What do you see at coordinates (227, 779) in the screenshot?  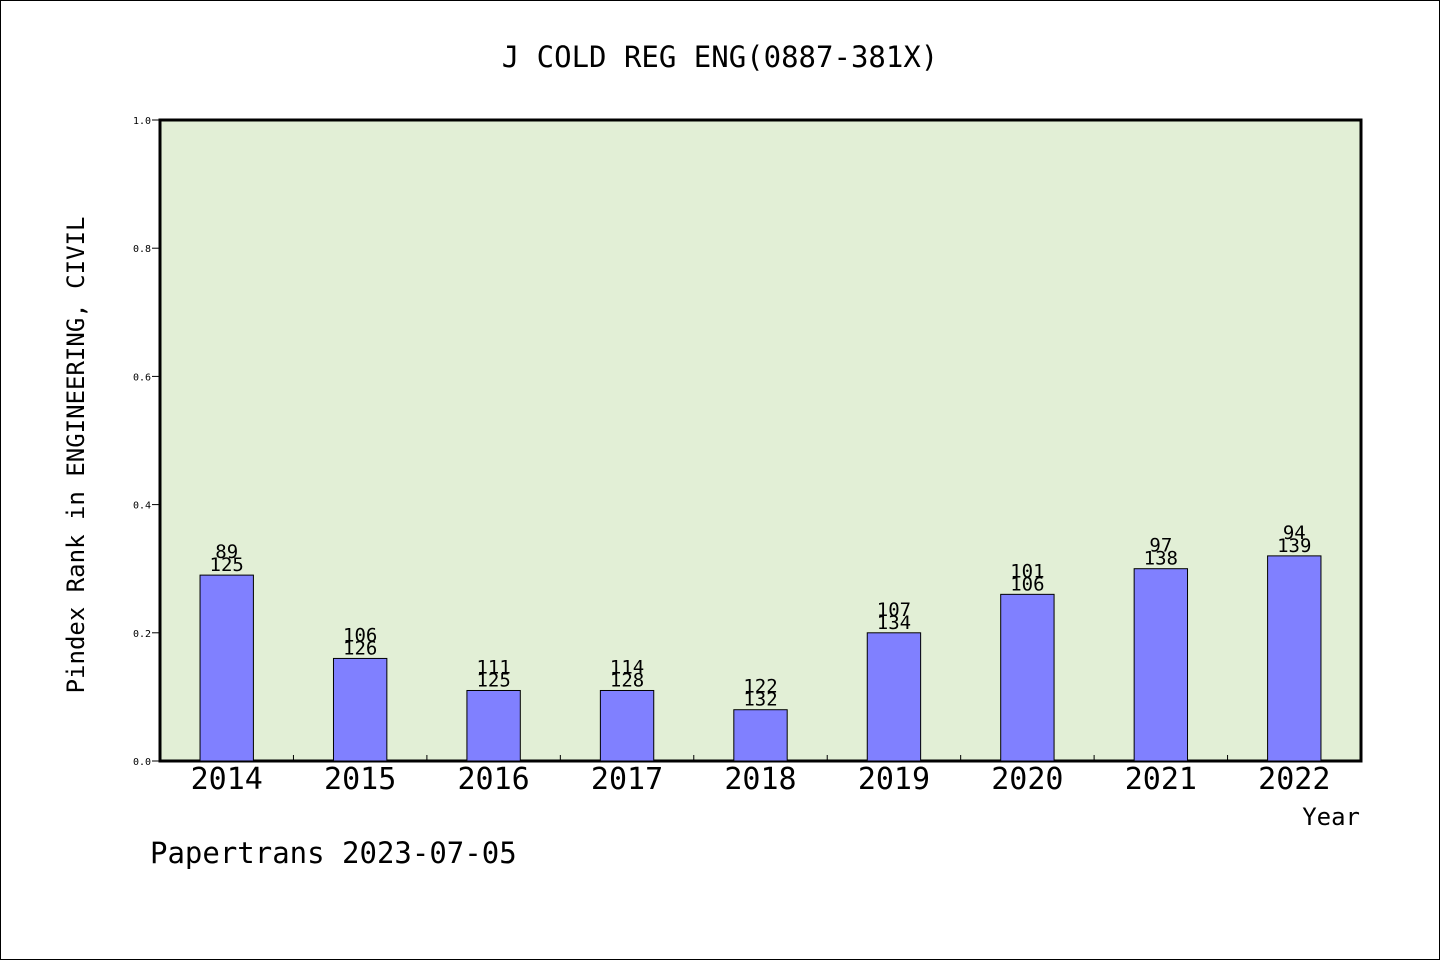 I see `x-tick-label-2014: 2014` at bounding box center [227, 779].